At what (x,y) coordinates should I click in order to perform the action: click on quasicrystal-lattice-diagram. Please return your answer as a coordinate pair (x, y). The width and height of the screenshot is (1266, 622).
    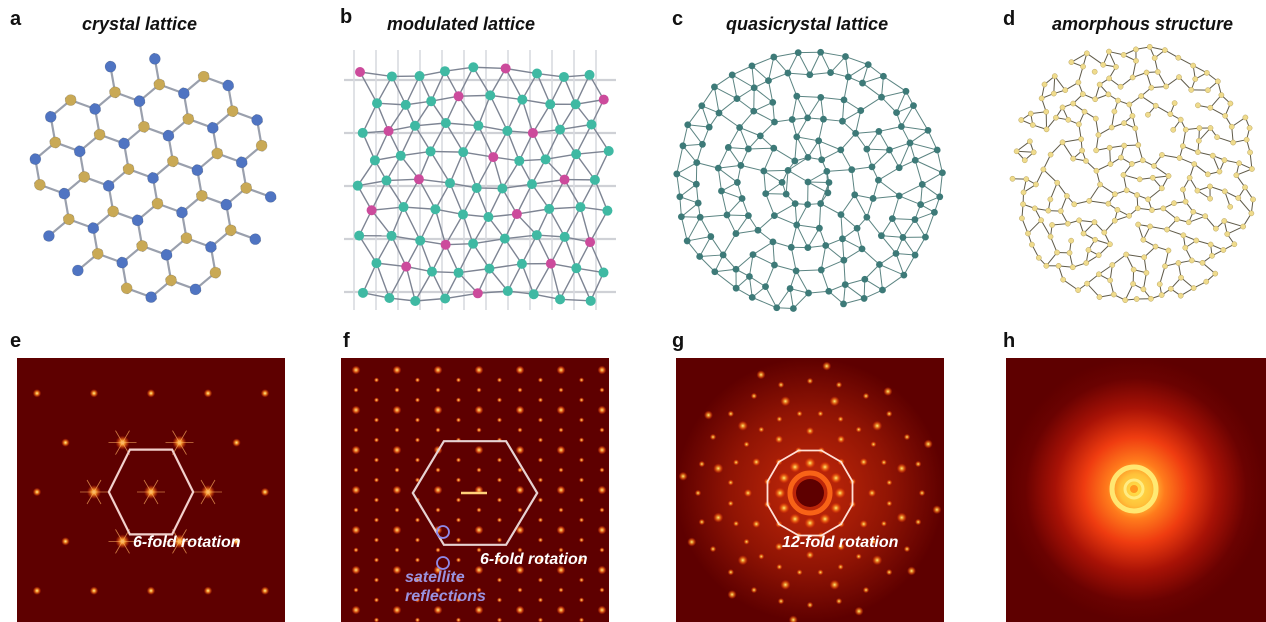
    Looking at the image, I should click on (809, 180).